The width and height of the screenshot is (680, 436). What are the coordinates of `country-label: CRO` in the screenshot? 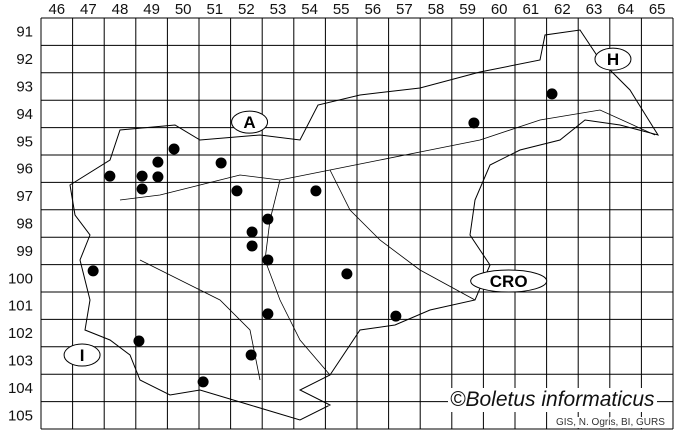 It's located at (509, 281).